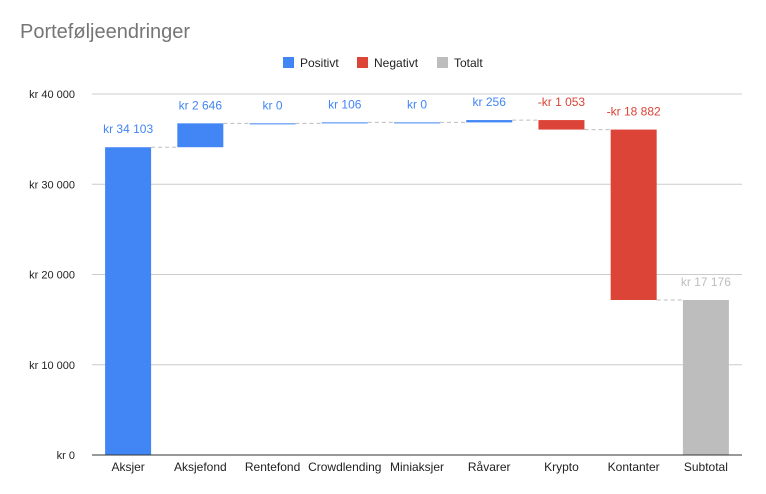 The image size is (766, 494). What do you see at coordinates (201, 105) in the screenshot?
I see `data-label-1: kr 2 646` at bounding box center [201, 105].